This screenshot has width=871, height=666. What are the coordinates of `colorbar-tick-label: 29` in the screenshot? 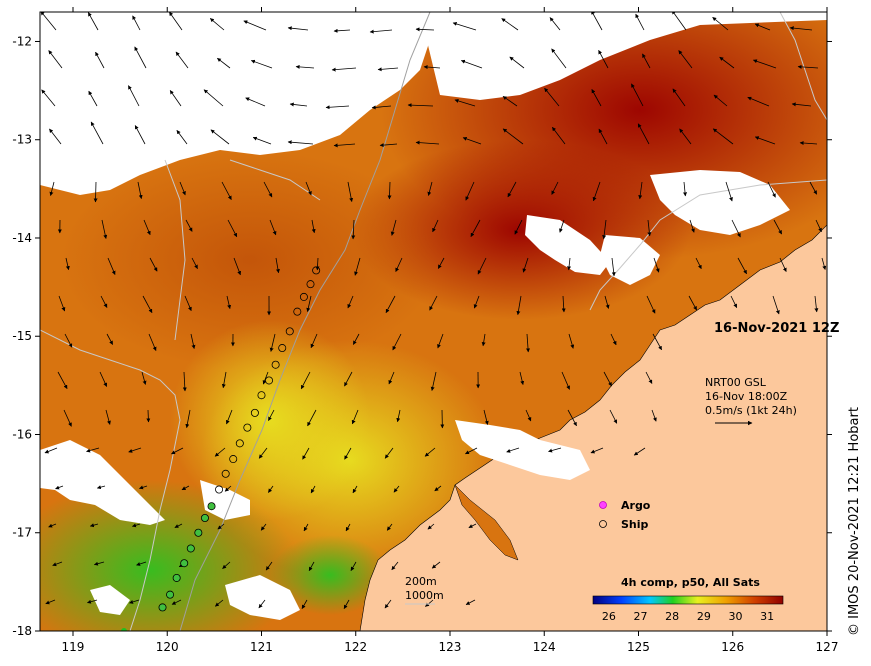 It's located at (704, 616).